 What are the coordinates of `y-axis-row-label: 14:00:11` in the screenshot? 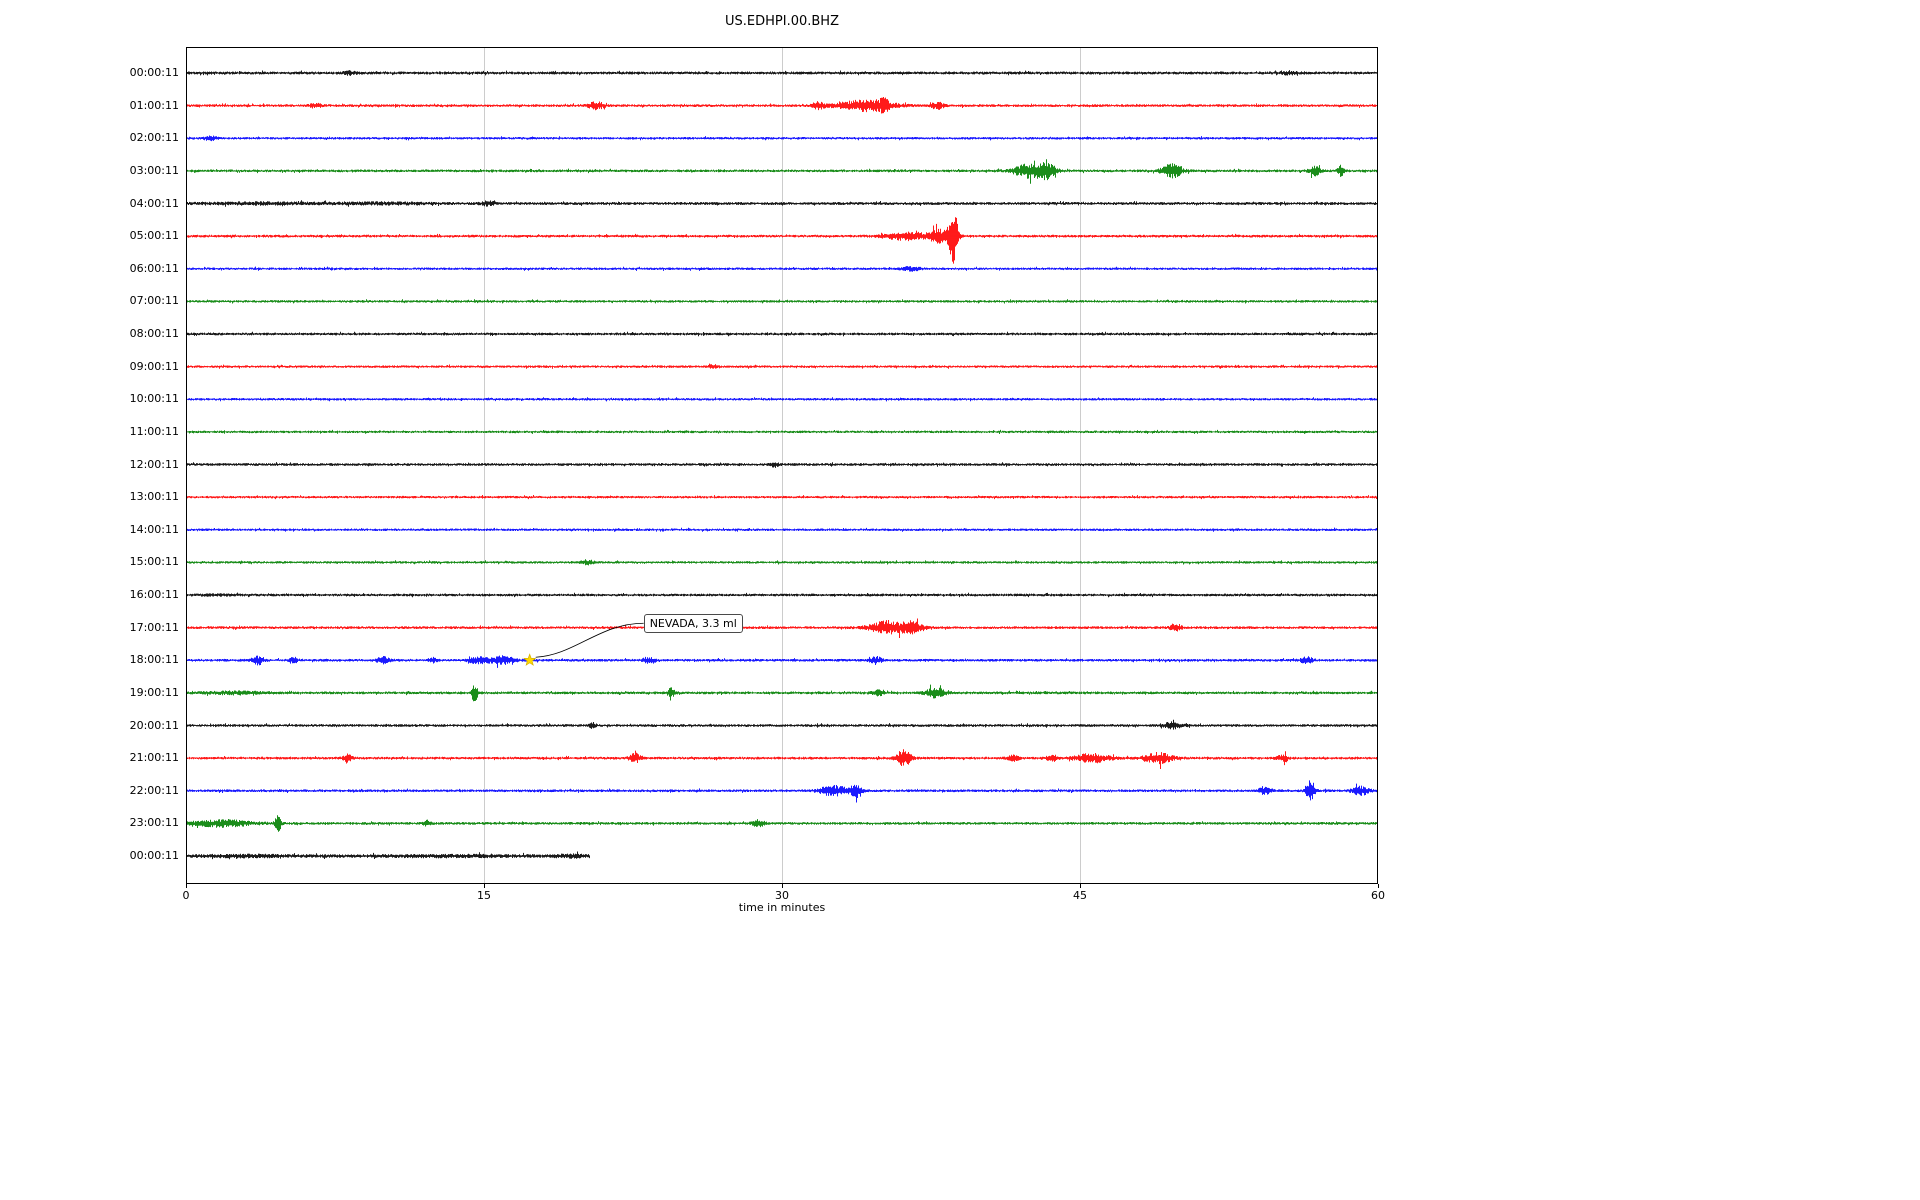 It's located at (154, 529).